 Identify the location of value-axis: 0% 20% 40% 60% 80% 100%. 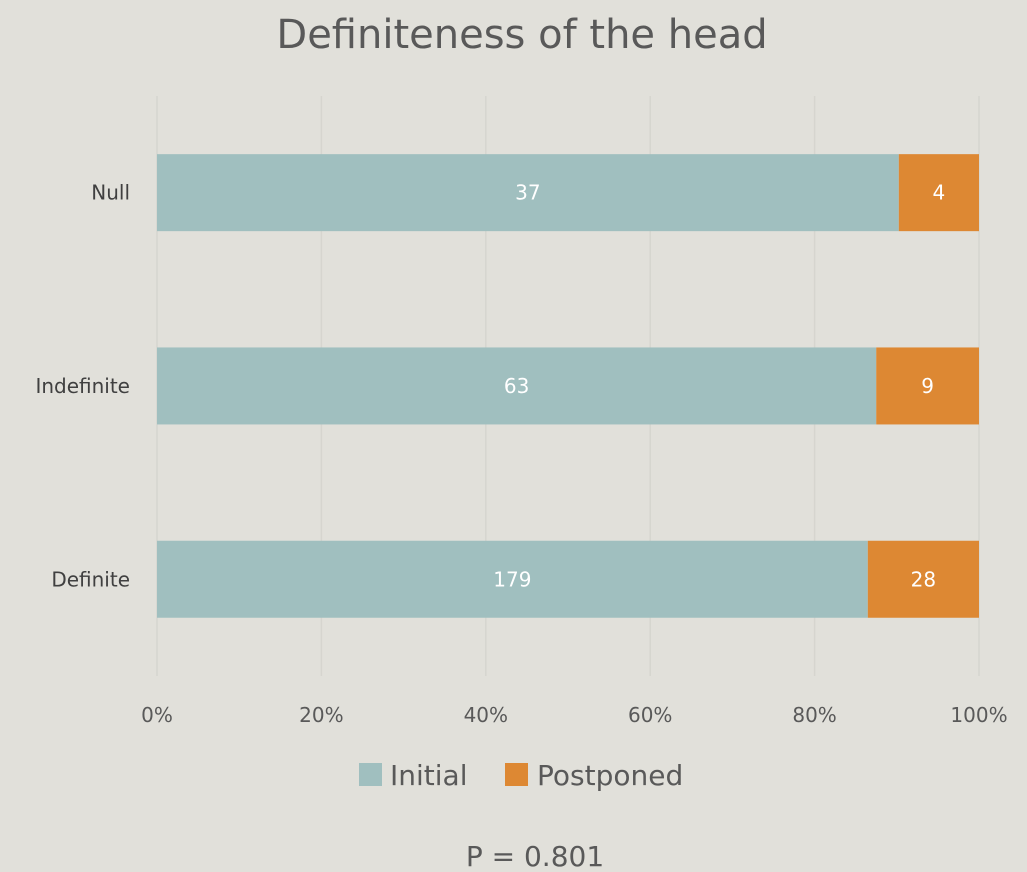
(574, 715).